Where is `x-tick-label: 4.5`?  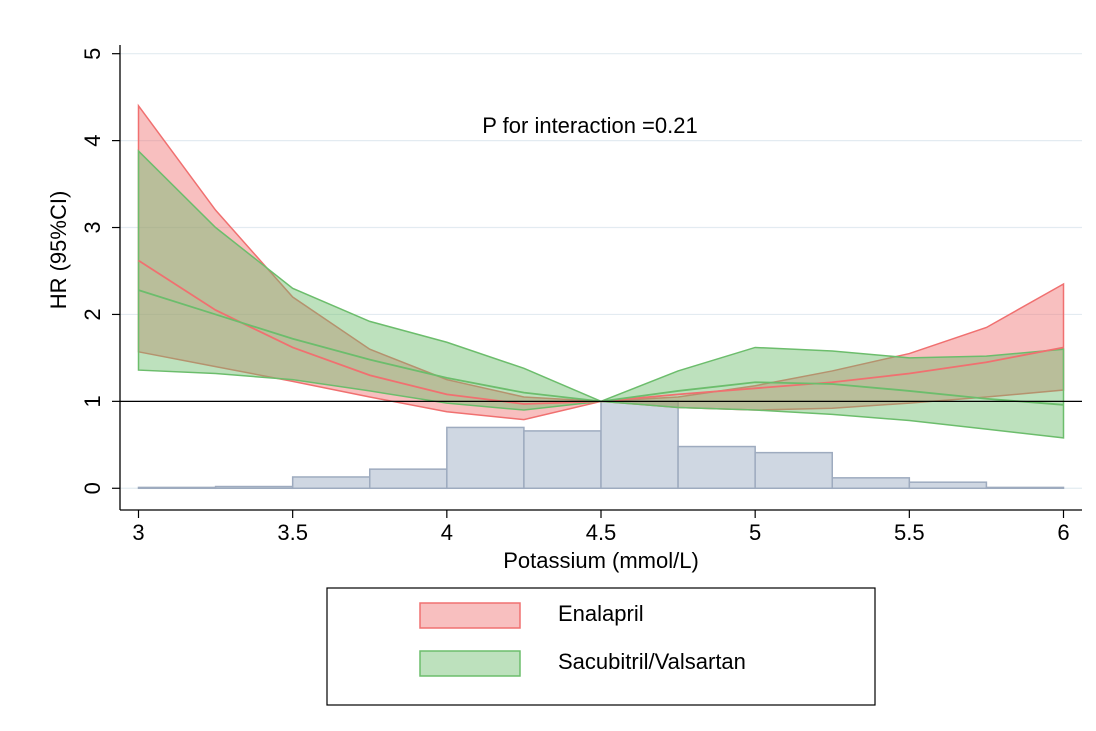 x-tick-label: 4.5 is located at coordinates (601, 532).